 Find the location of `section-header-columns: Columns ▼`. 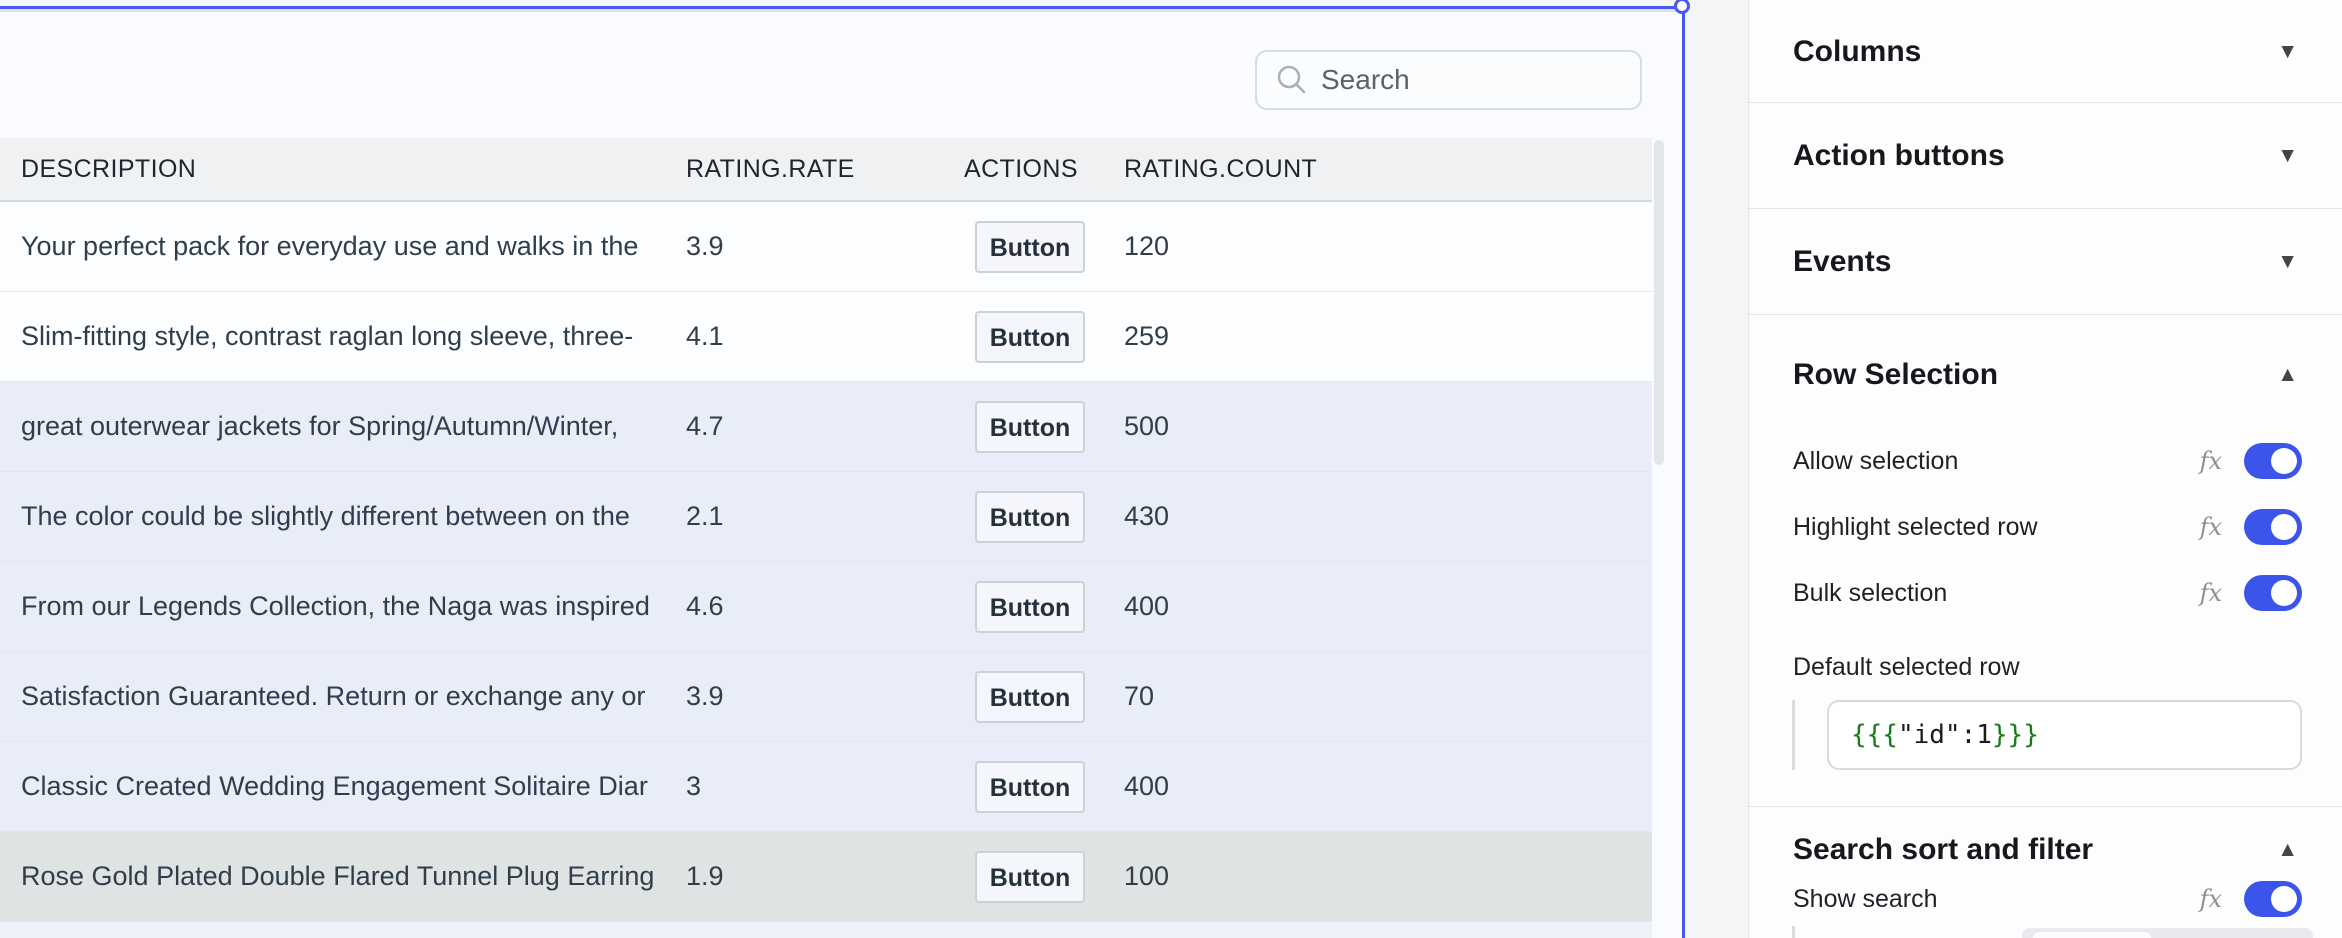

section-header-columns: Columns ▼ is located at coordinates (2045, 51).